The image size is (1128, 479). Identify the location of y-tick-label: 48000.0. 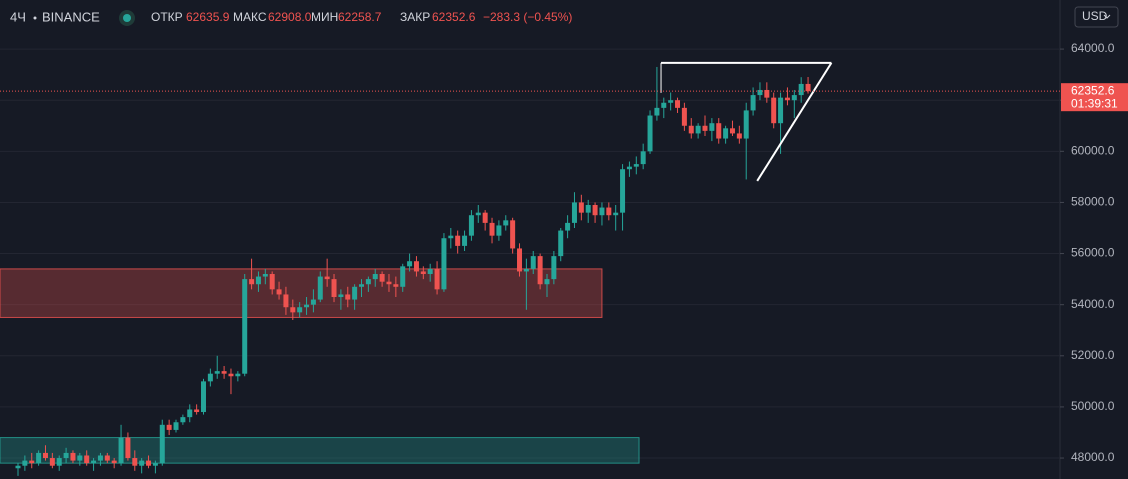
(1093, 457).